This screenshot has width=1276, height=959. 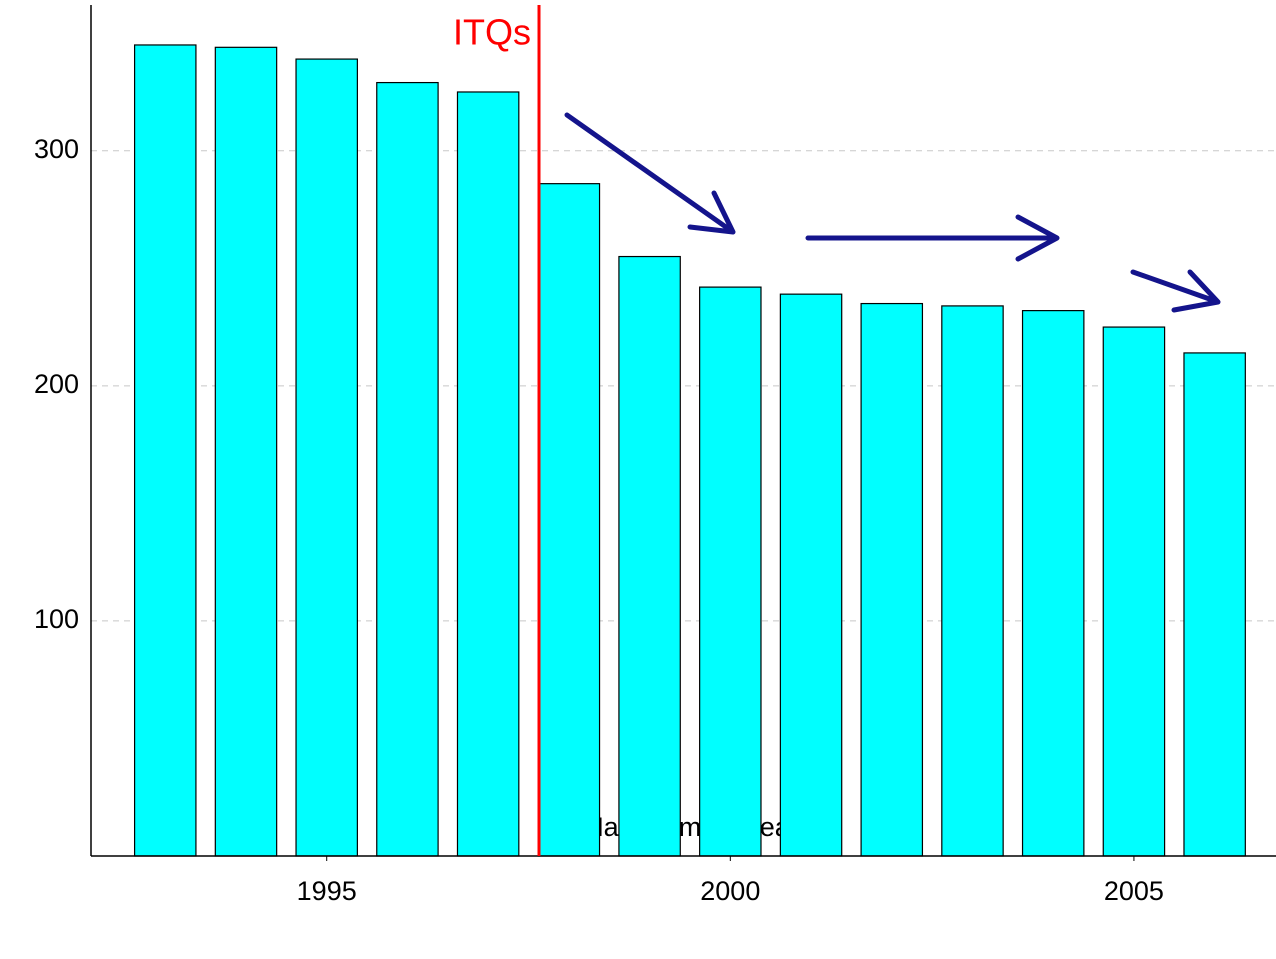 What do you see at coordinates (56, 149) in the screenshot?
I see `y-tick-label: 300` at bounding box center [56, 149].